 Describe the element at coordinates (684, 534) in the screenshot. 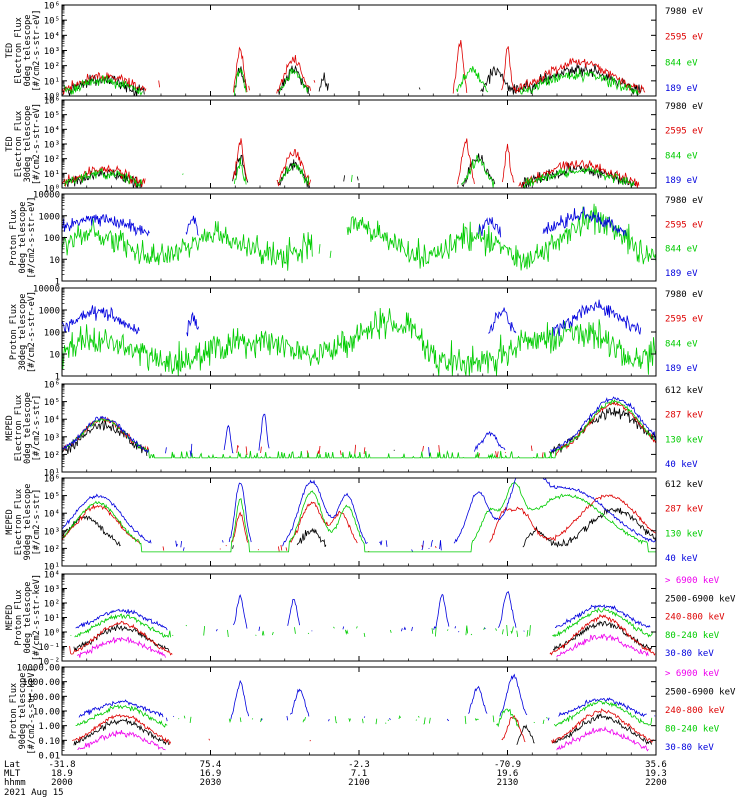

I see `legend-entry-meped-e-90-2: 130 keV` at that location.